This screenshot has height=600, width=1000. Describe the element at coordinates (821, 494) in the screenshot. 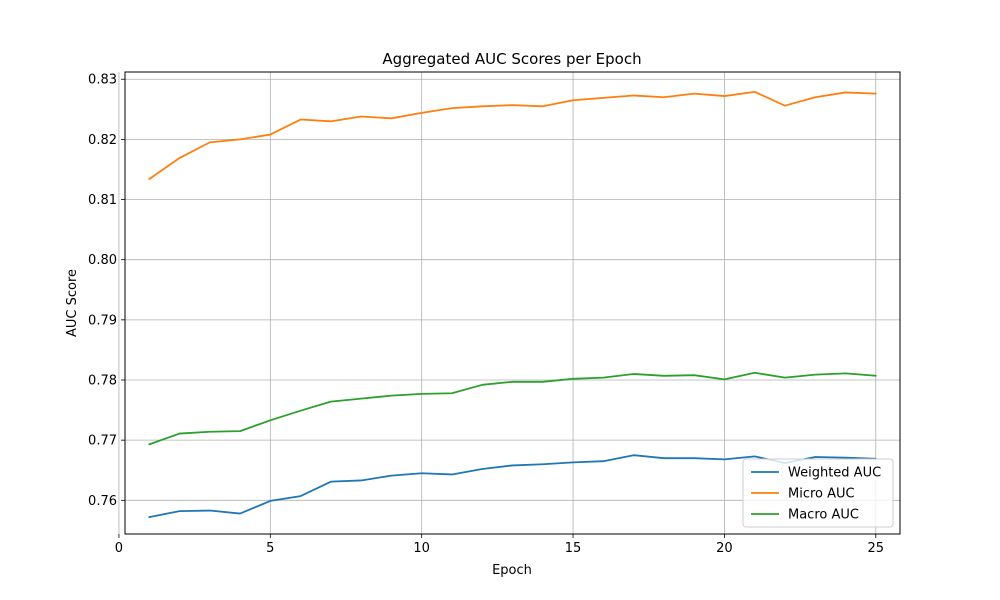

I see `legend-label-micro-auc: Micro AUC` at that location.